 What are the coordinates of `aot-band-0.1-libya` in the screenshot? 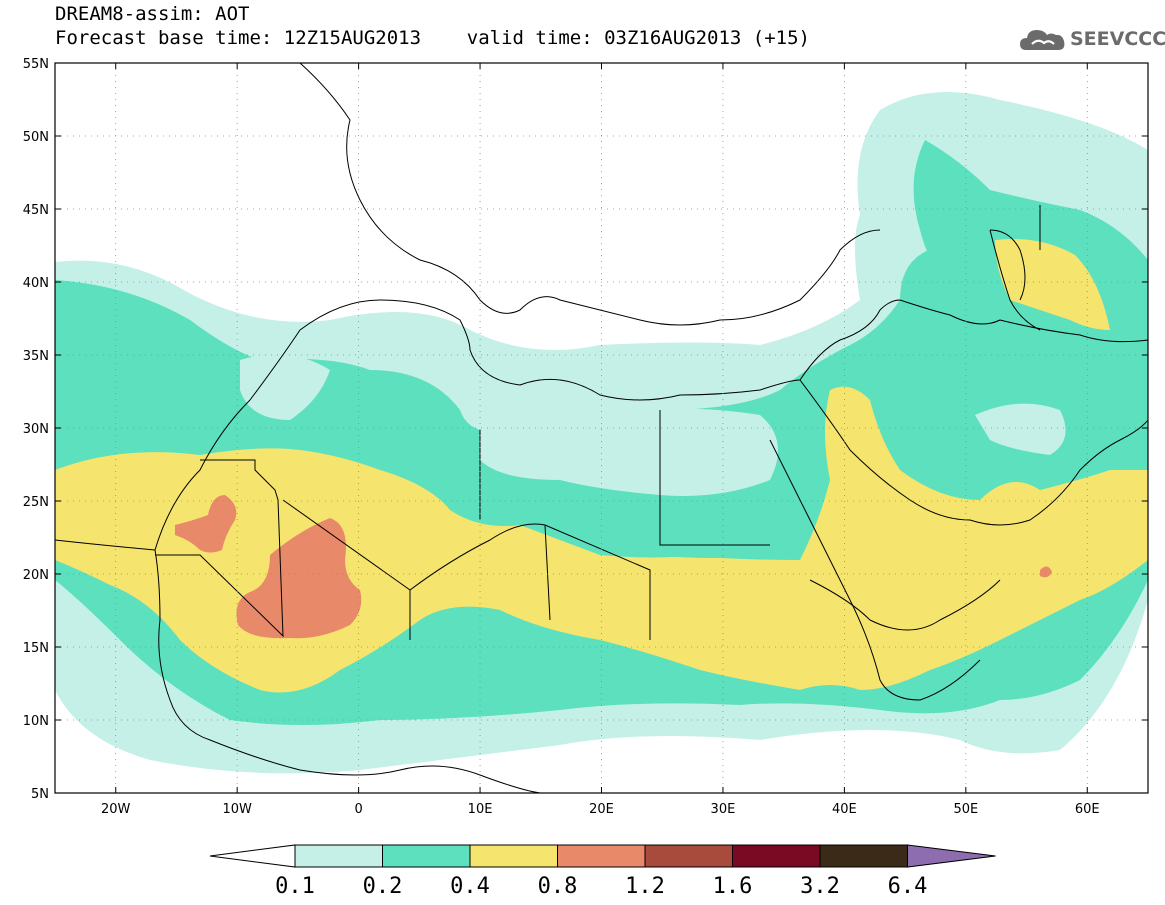 It's located at (629, 452).